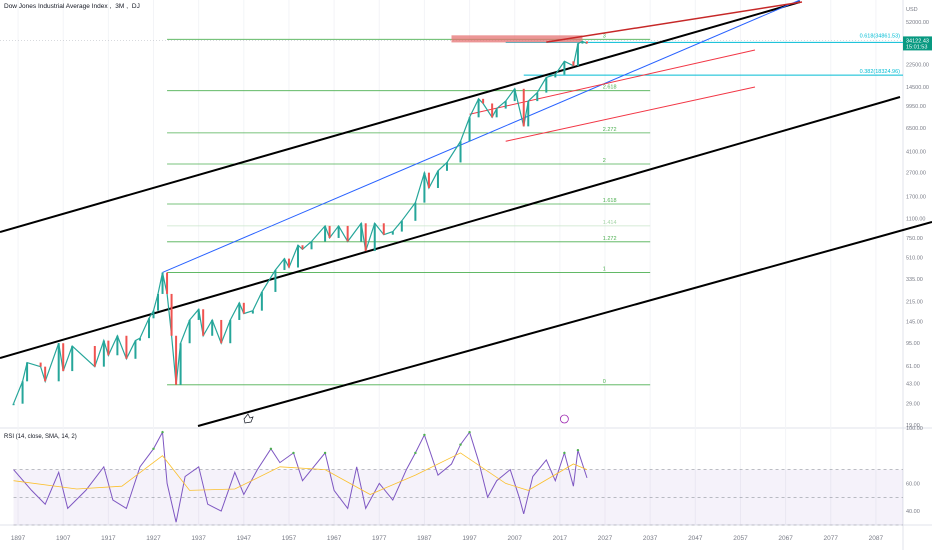 This screenshot has width=932, height=555. Describe the element at coordinates (135, 6) in the screenshot. I see `exchange: DJ` at that location.